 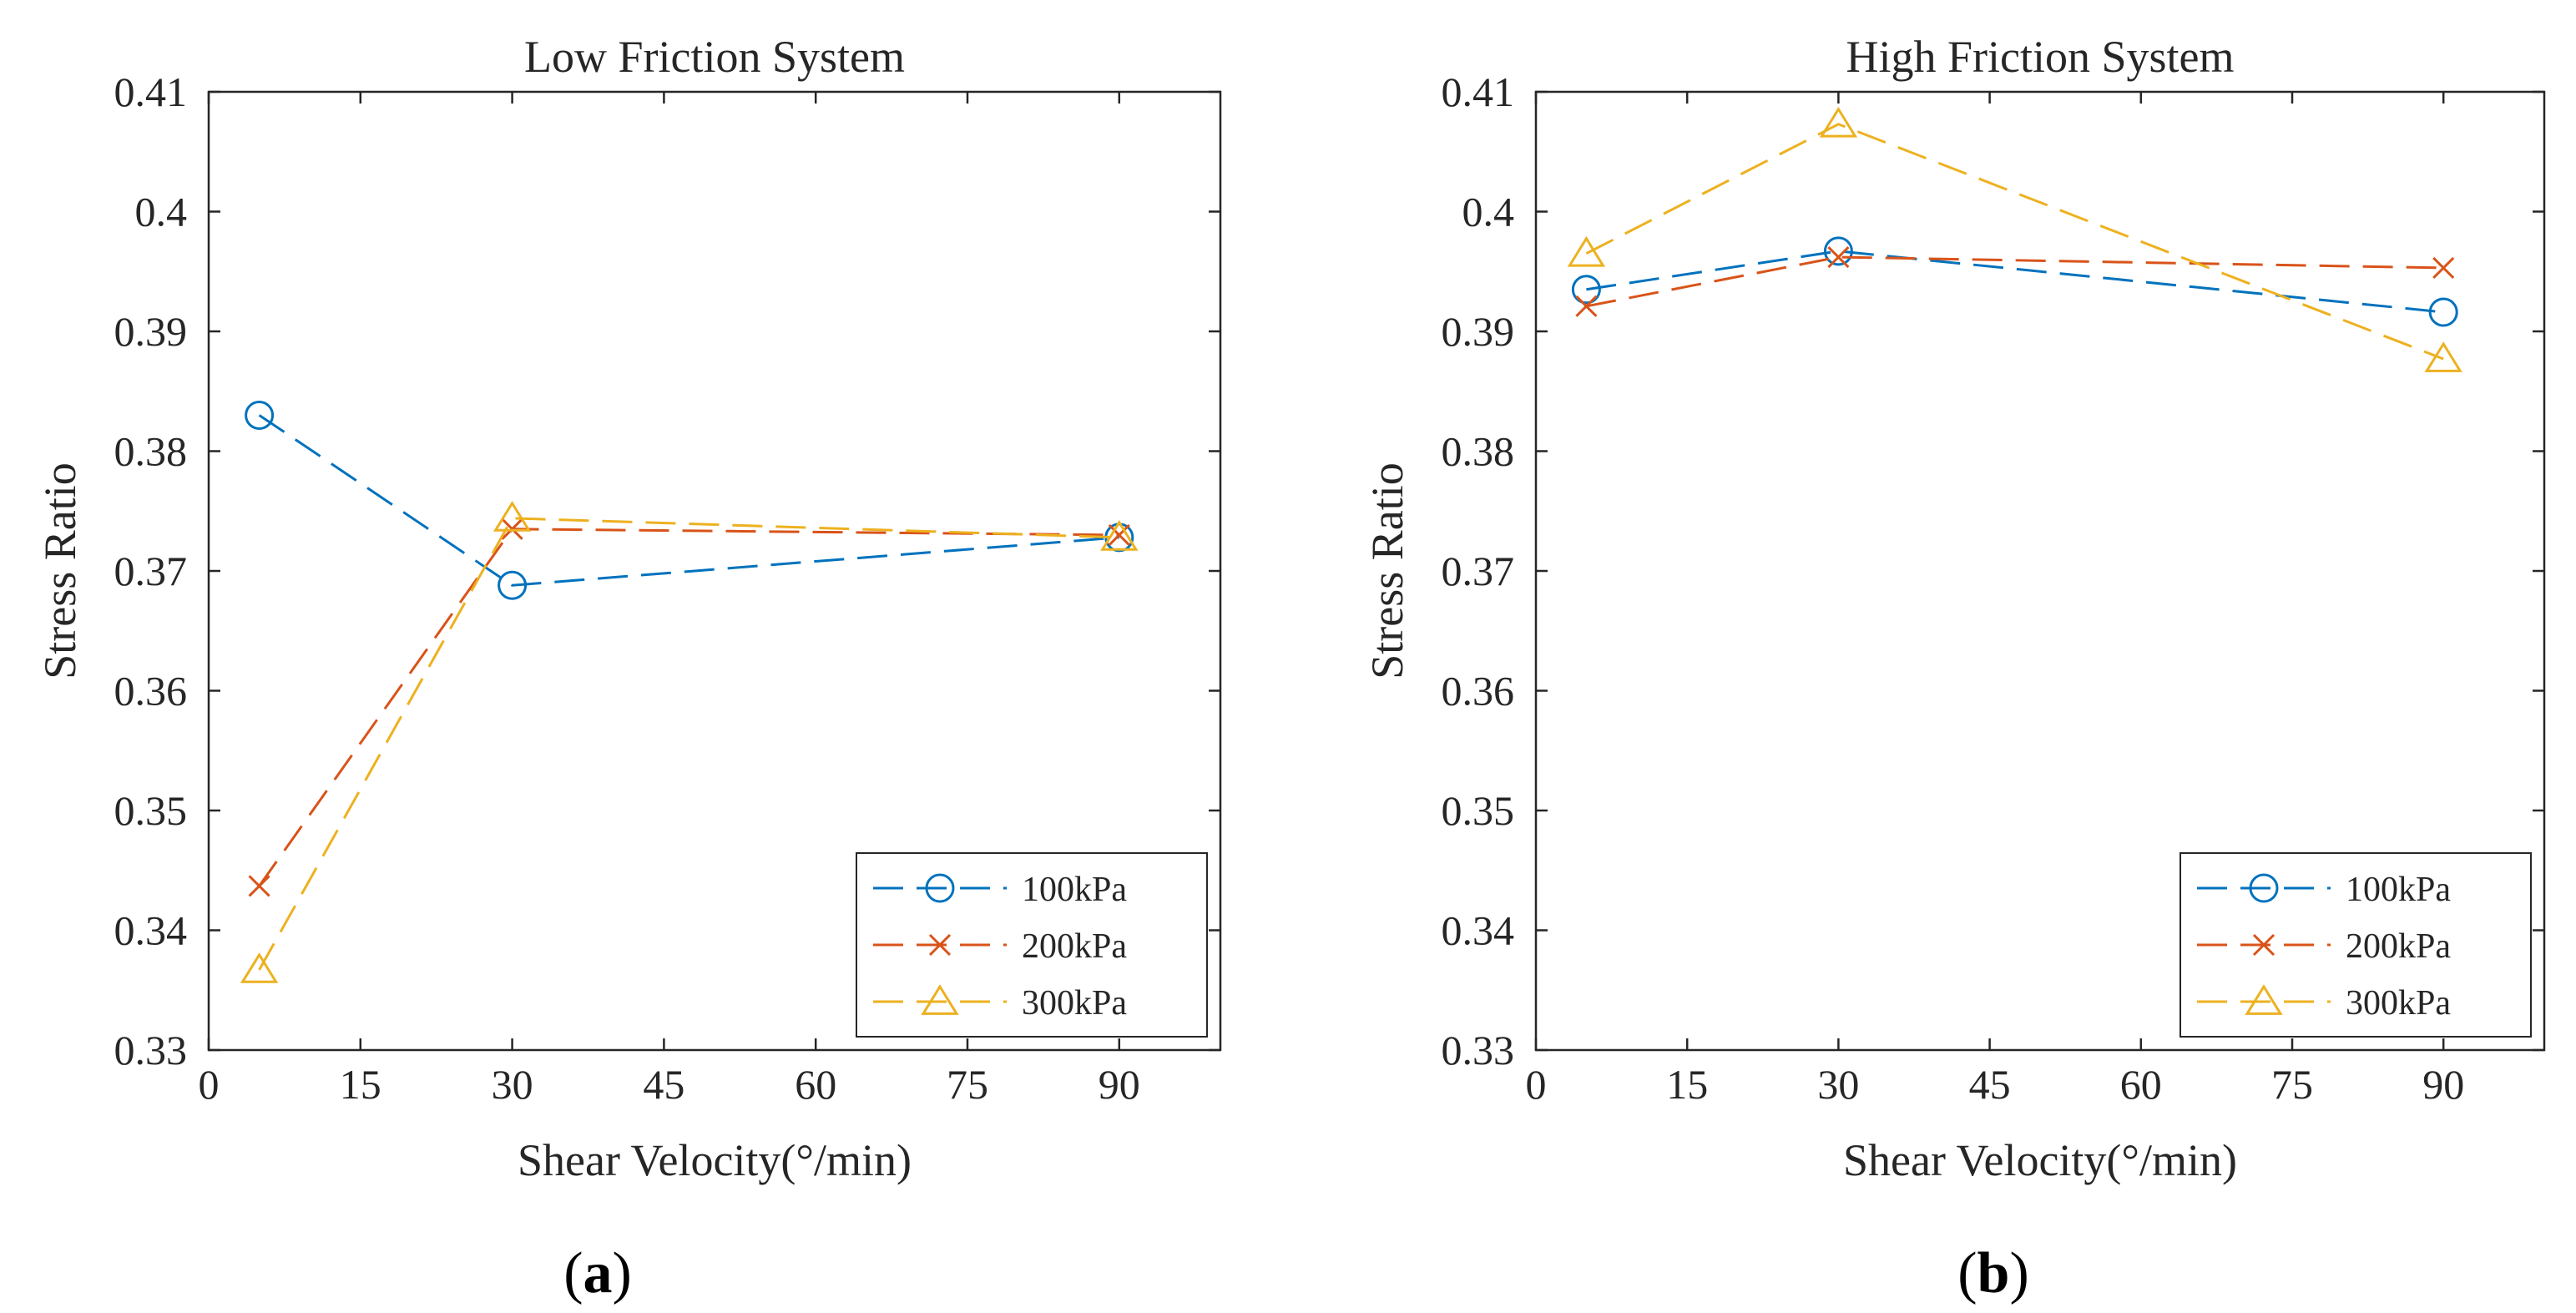 What do you see at coordinates (1838, 1084) in the screenshot?
I see `chart-2-xtick-label: 30` at bounding box center [1838, 1084].